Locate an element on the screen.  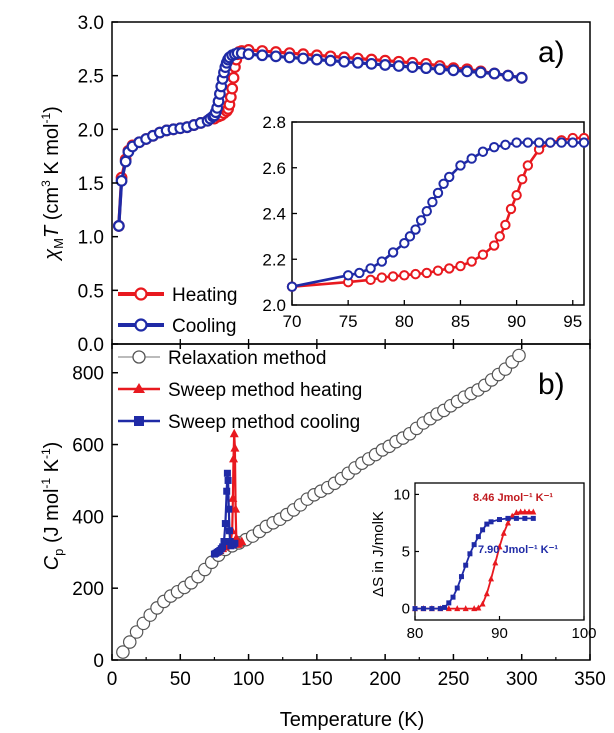
inset-b: 80 90 100 0 5 10 is located at coordinates (495, 562).